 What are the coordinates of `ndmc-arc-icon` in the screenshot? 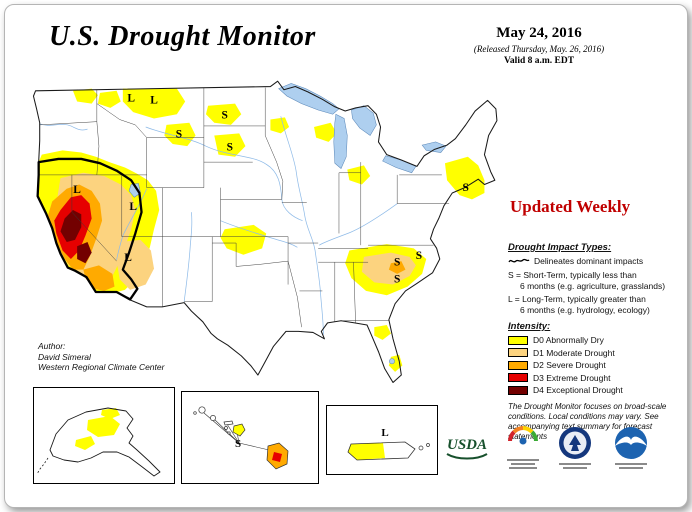 It's located at (523, 434).